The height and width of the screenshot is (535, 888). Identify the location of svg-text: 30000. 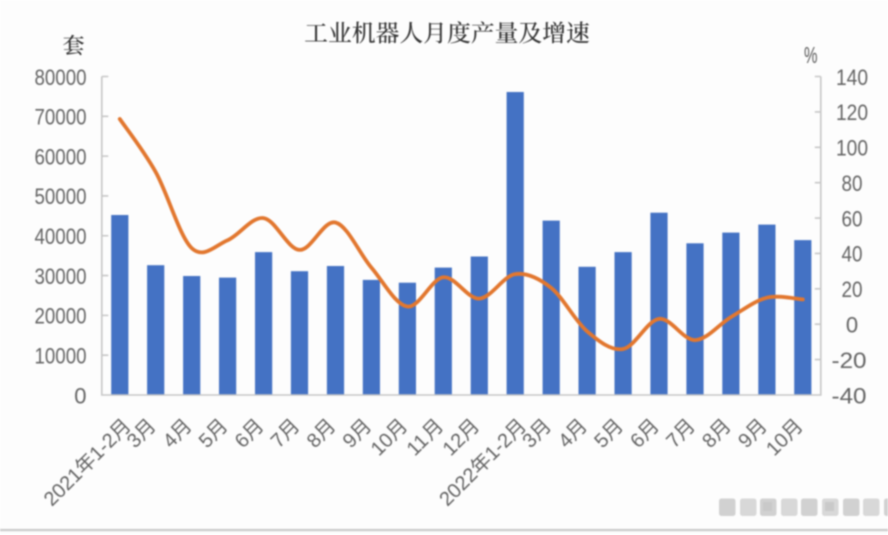
(61, 276).